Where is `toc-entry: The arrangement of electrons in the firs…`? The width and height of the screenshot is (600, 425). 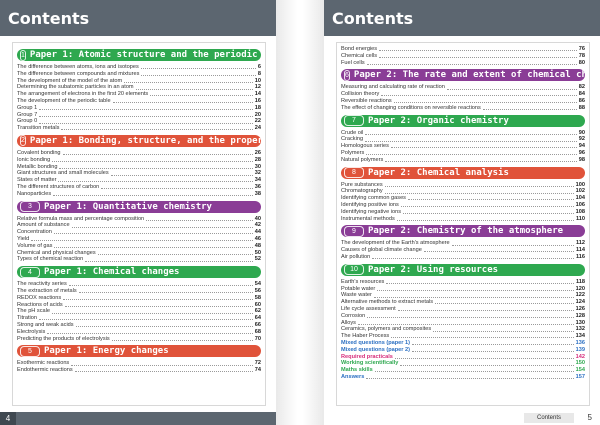
toc-entry: The arrangement of electrons in the firs… is located at coordinates (139, 94).